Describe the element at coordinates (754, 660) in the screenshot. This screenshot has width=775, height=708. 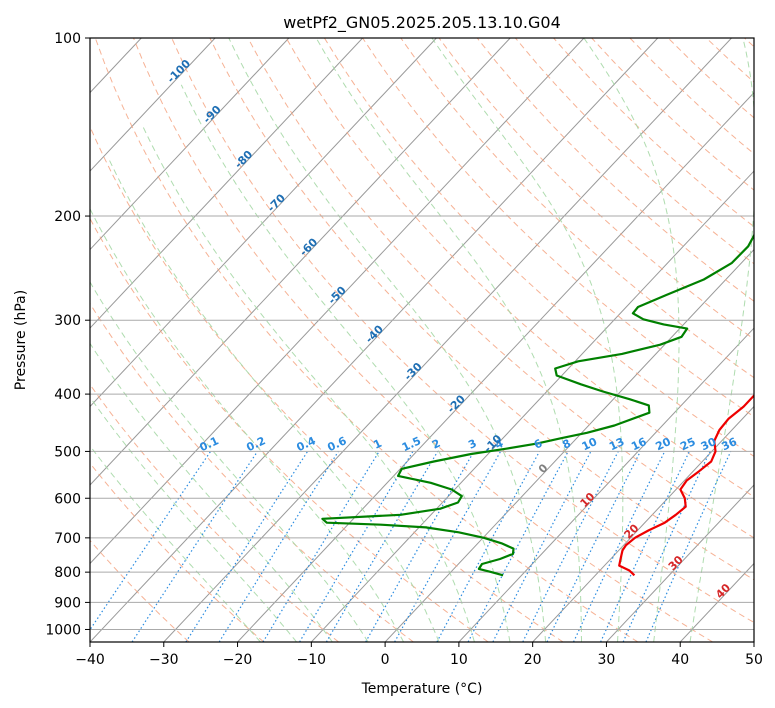
I see `x-tick-label: 50` at that location.